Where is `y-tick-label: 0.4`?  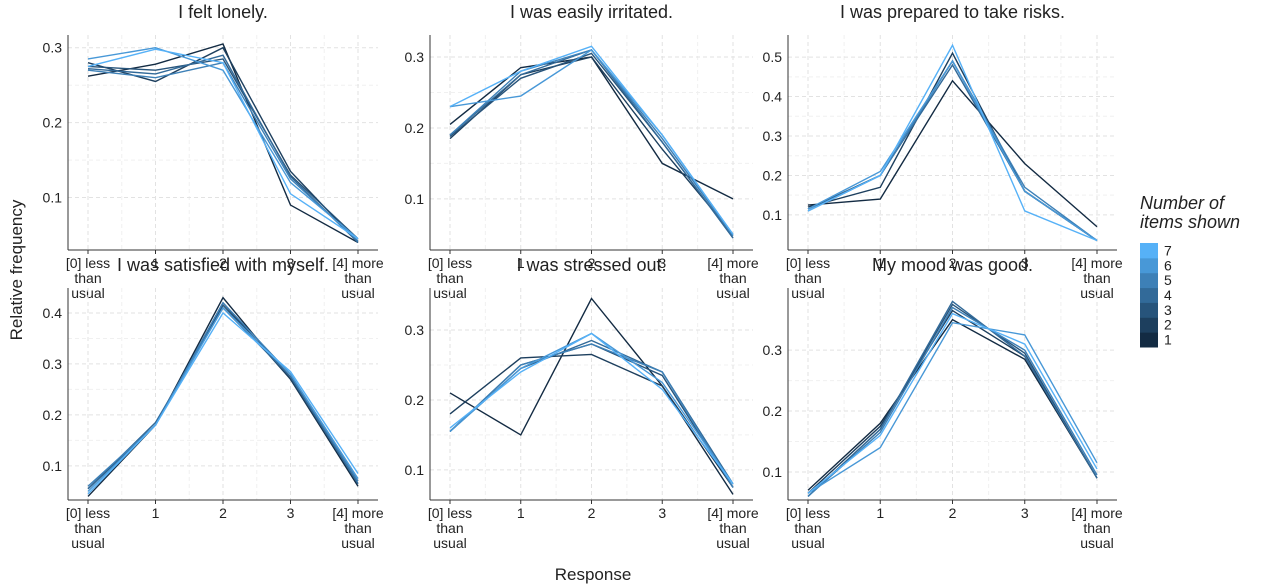
y-tick-label: 0.4 is located at coordinates (773, 97).